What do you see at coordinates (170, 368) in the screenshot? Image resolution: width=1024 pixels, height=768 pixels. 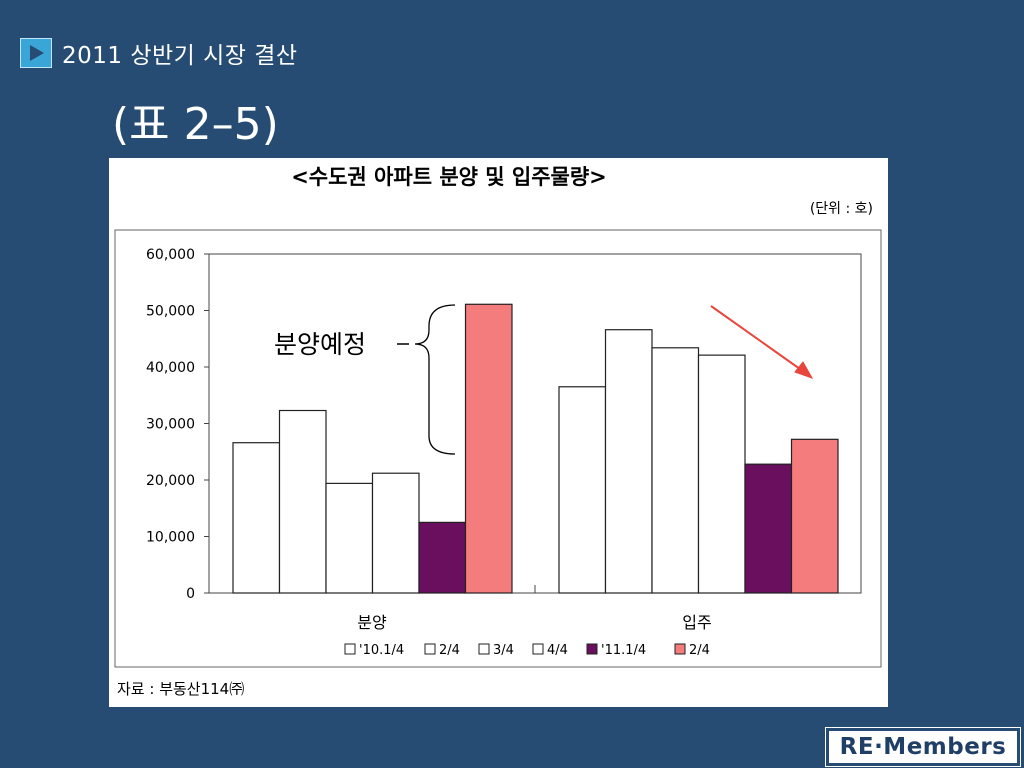 I see `y-tick-label: 40,000` at bounding box center [170, 368].